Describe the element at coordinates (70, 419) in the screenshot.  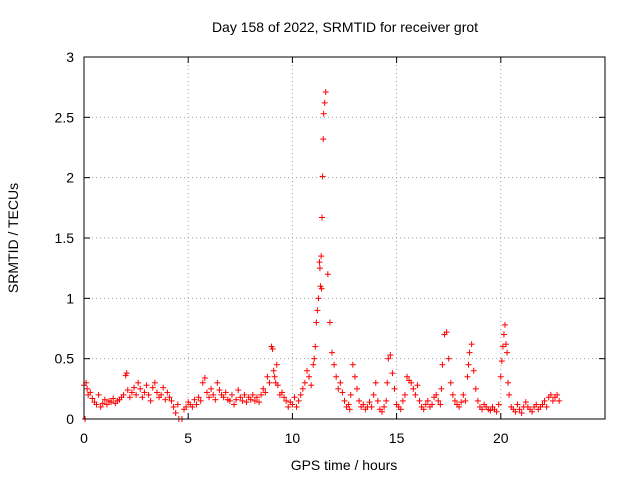
I see `y-tick-label: 0` at that location.